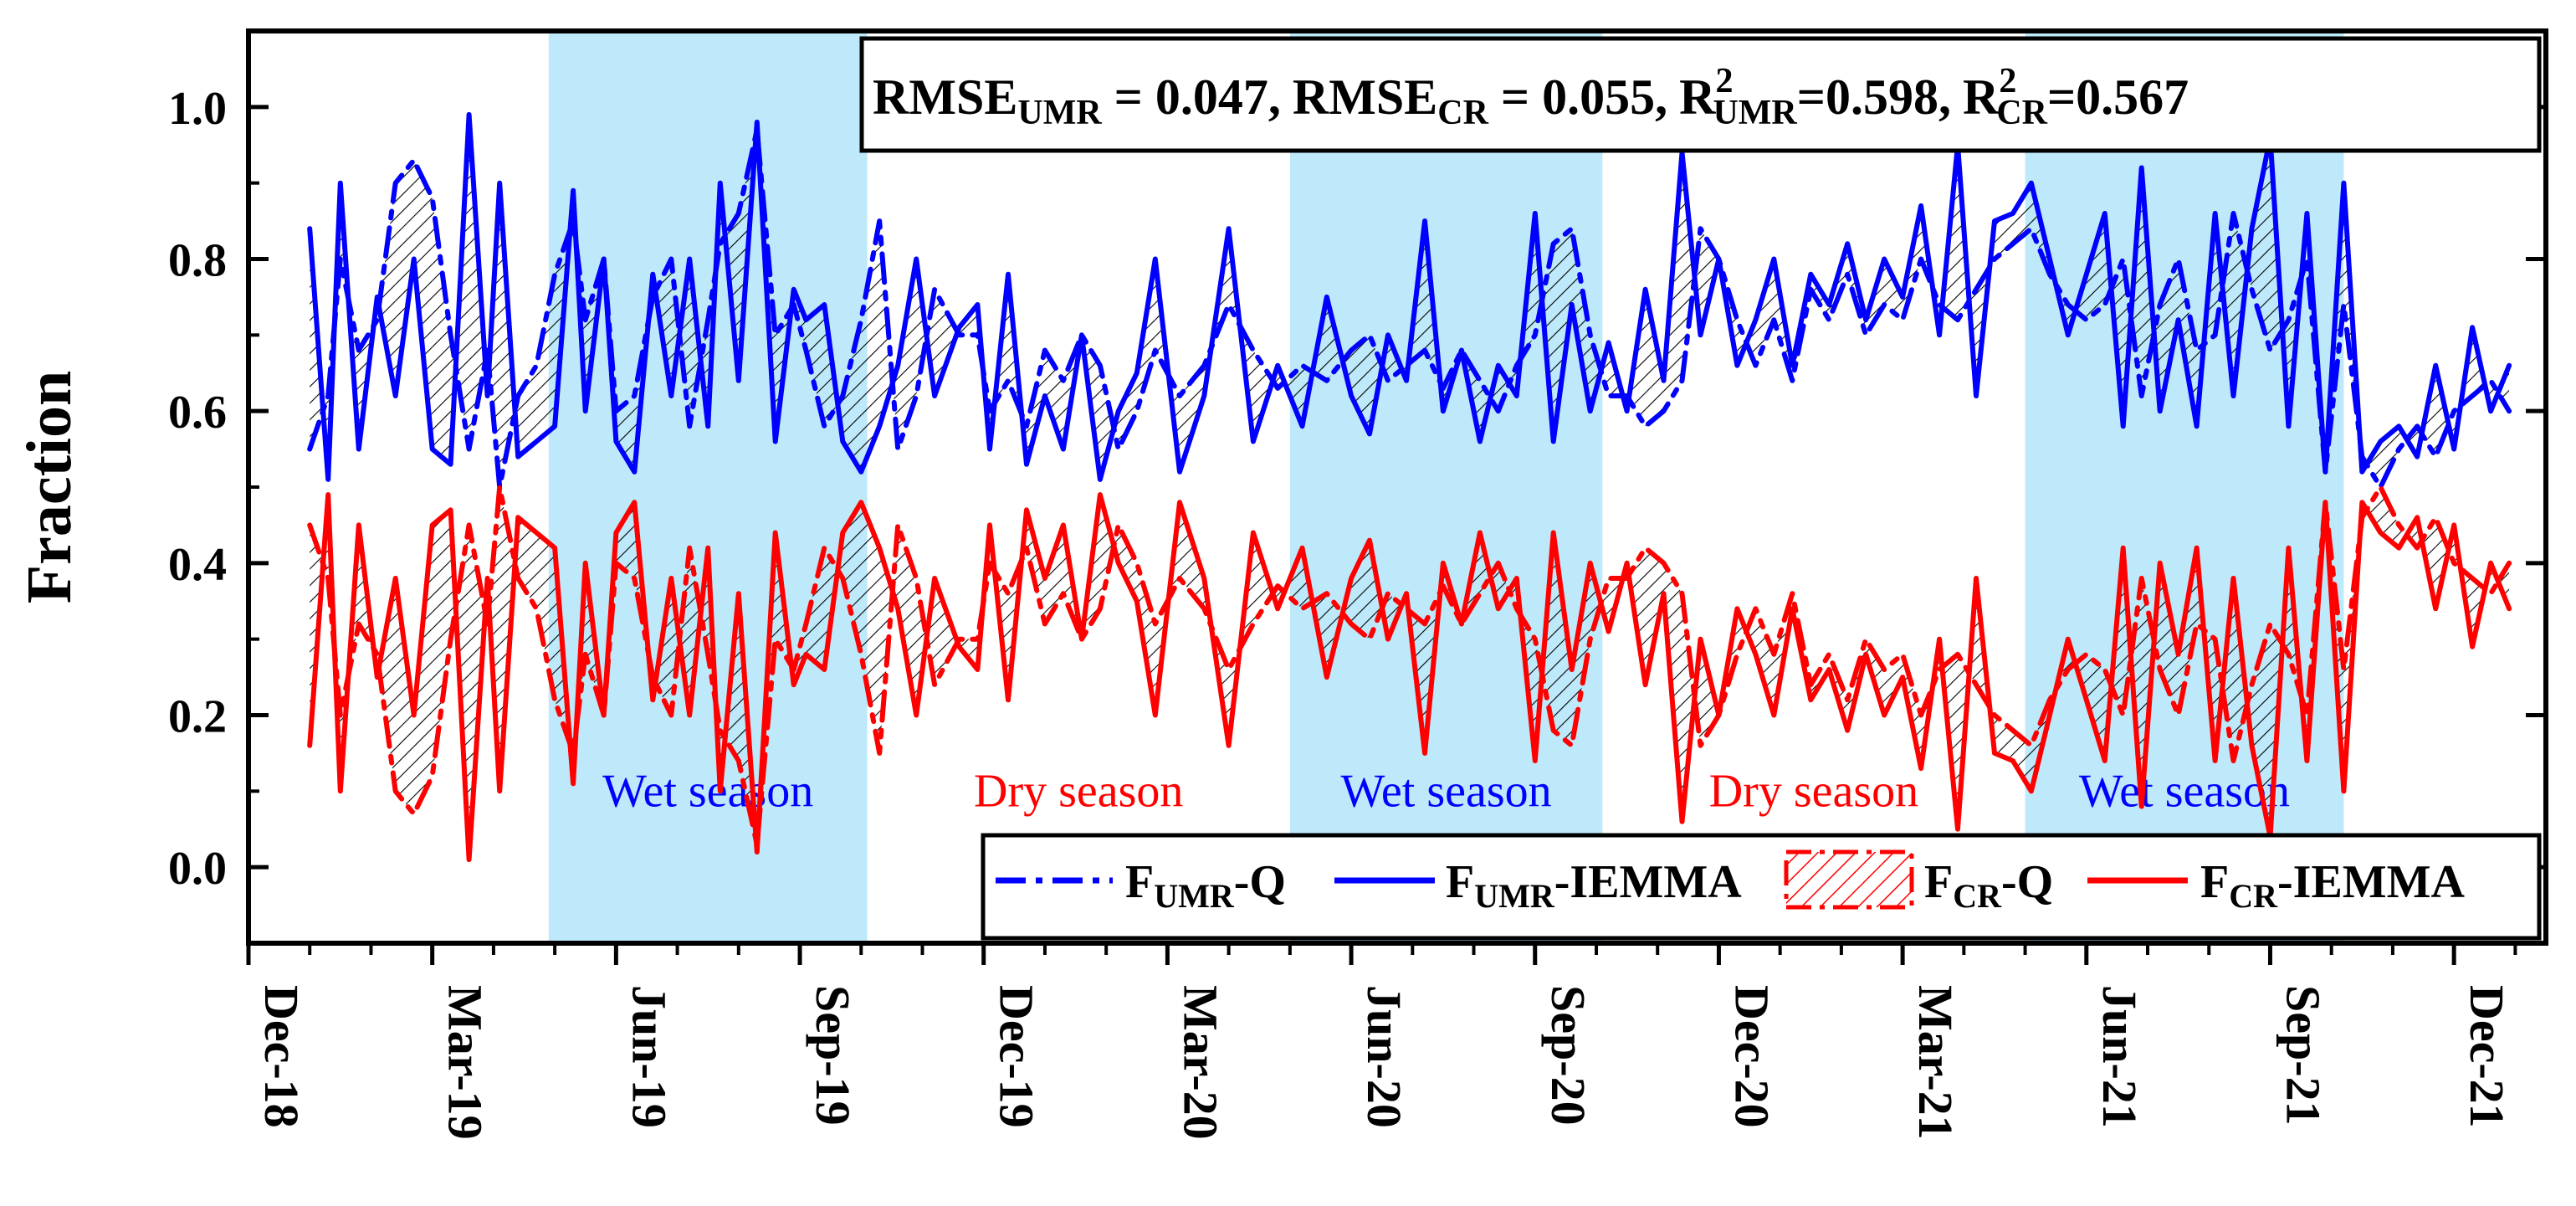 The height and width of the screenshot is (1206, 2576). What do you see at coordinates (198, 109) in the screenshot?
I see `y-tick-label-5: 1.0` at bounding box center [198, 109].